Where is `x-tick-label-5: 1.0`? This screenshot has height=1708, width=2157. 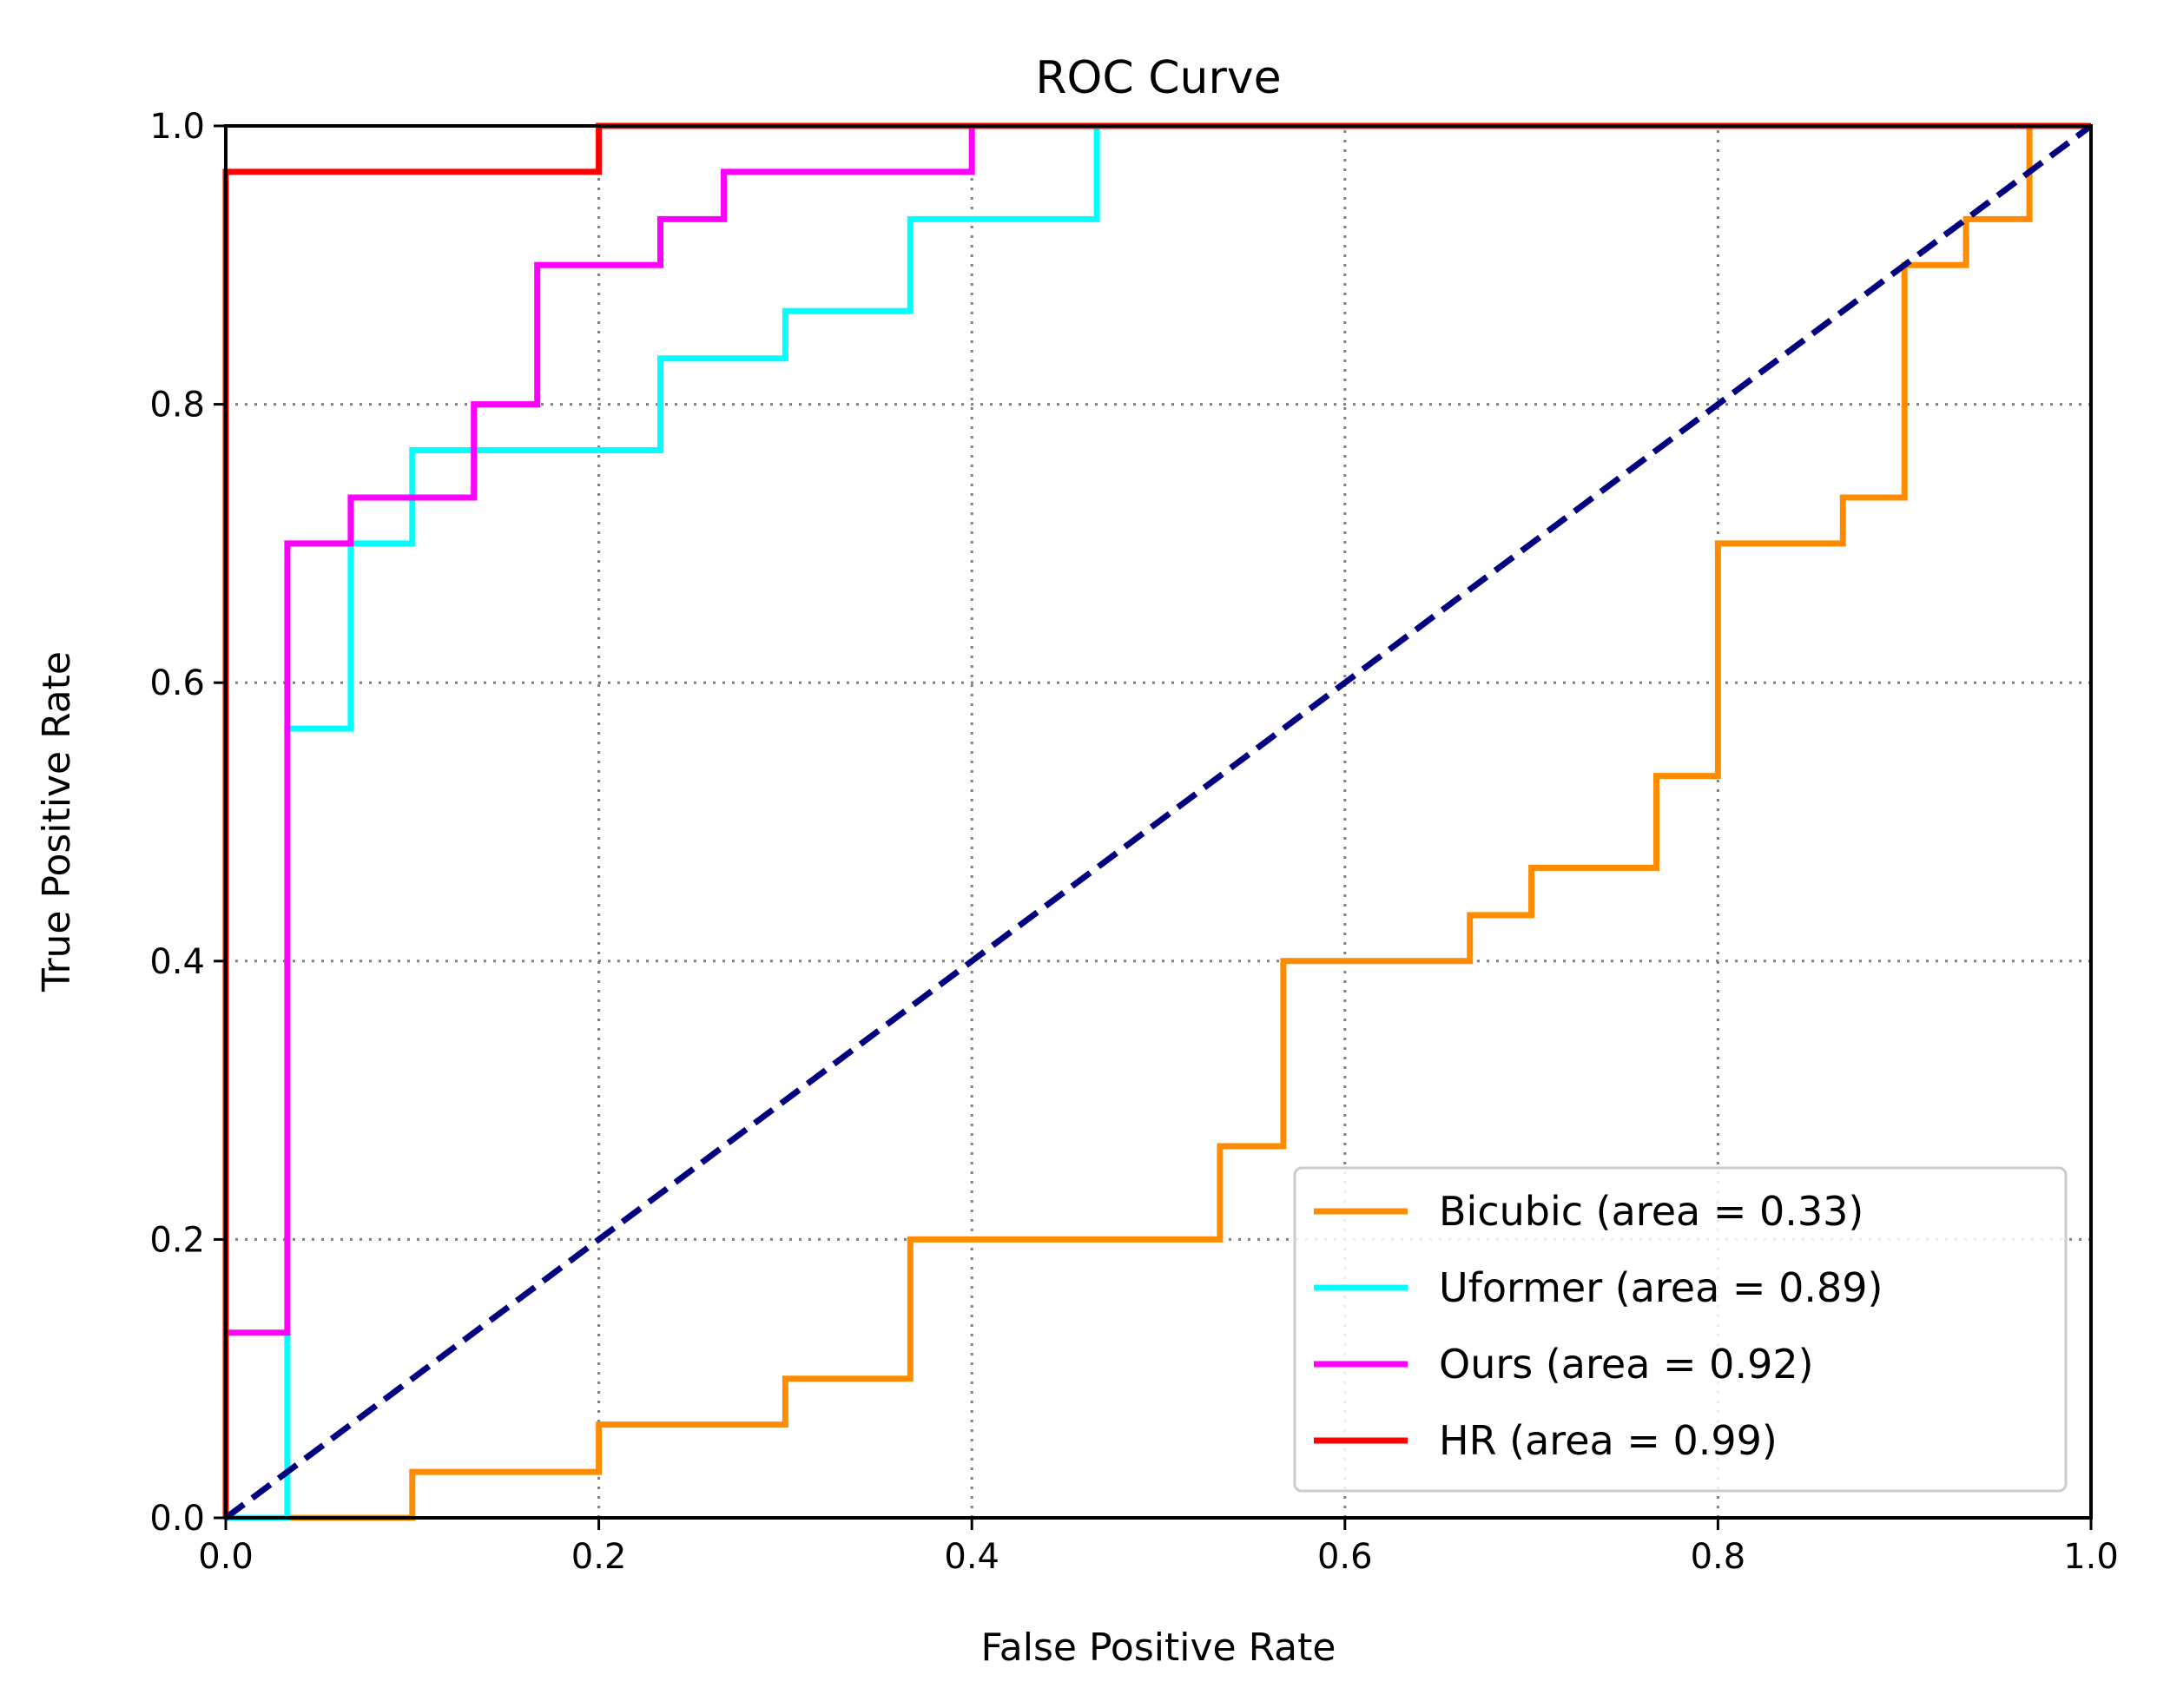
x-tick-label-5: 1.0 is located at coordinates (2091, 1557).